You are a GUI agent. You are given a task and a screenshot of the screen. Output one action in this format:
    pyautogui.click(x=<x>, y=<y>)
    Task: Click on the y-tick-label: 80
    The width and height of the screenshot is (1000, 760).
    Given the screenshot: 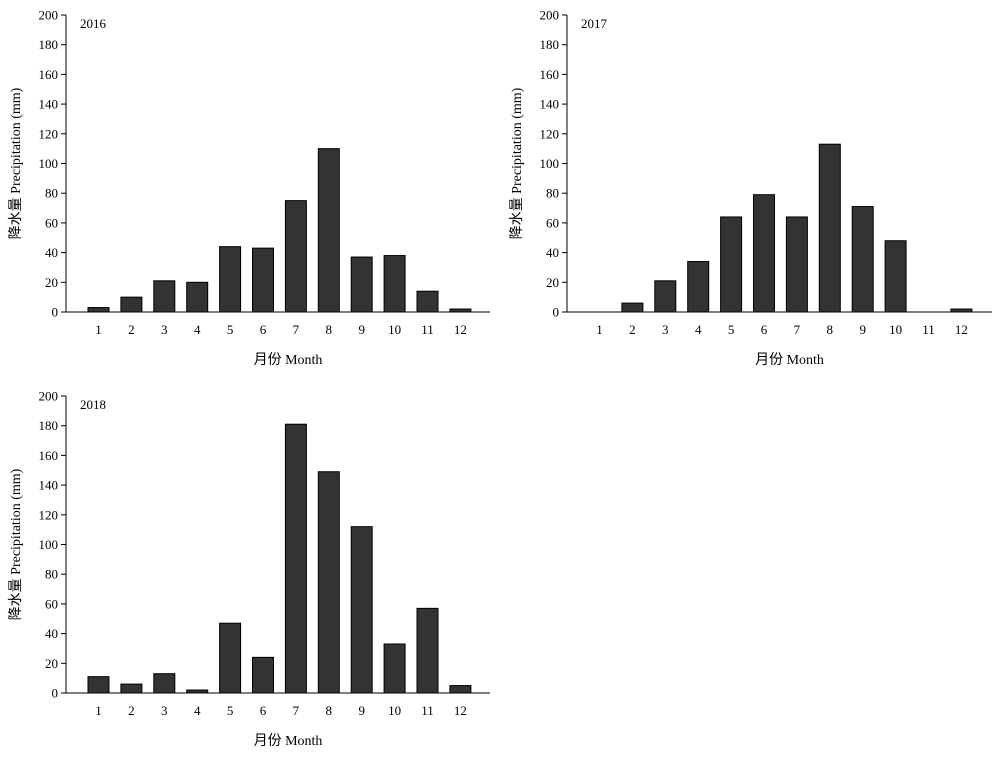 What is the action you would take?
    pyautogui.click(x=51, y=574)
    